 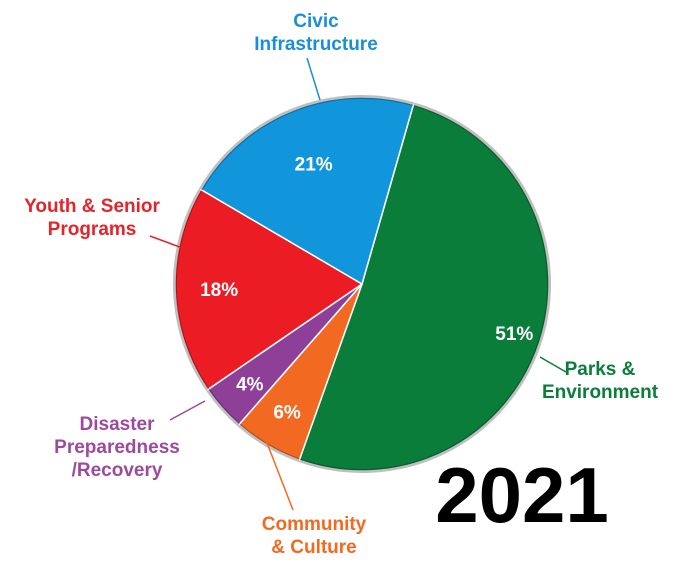 I want to click on slice-category-label-line: Preparedness, so click(x=117, y=447).